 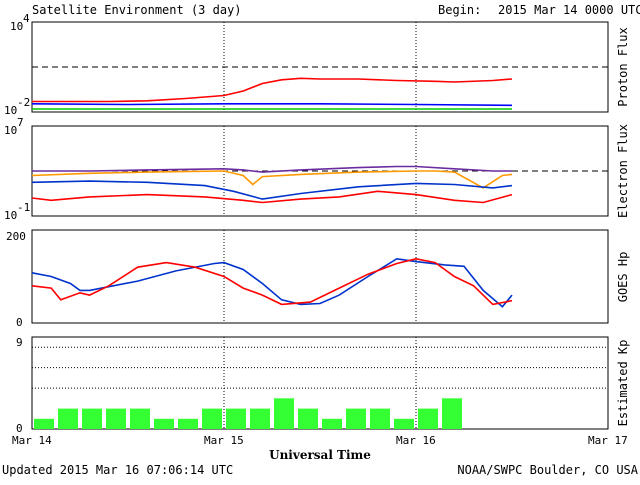 I want to click on chart-title: Satellite Environment (3 day), so click(x=137, y=10).